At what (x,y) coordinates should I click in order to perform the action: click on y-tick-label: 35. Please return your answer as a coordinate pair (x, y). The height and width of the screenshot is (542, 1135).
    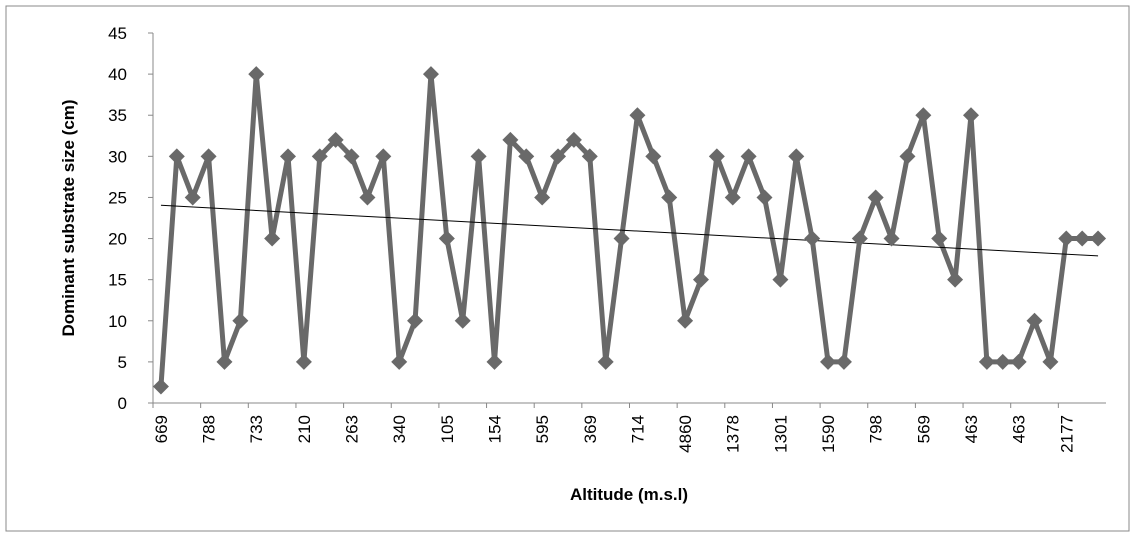
    Looking at the image, I should click on (117, 115).